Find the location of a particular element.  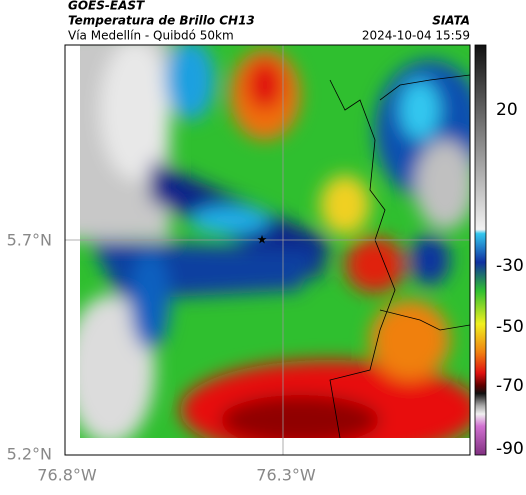

city-marker: ★ is located at coordinates (262, 240).